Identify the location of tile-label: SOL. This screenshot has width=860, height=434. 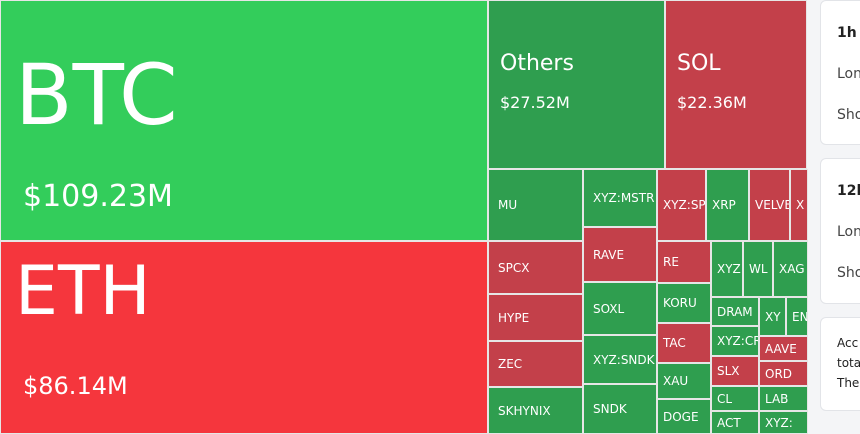
(699, 63).